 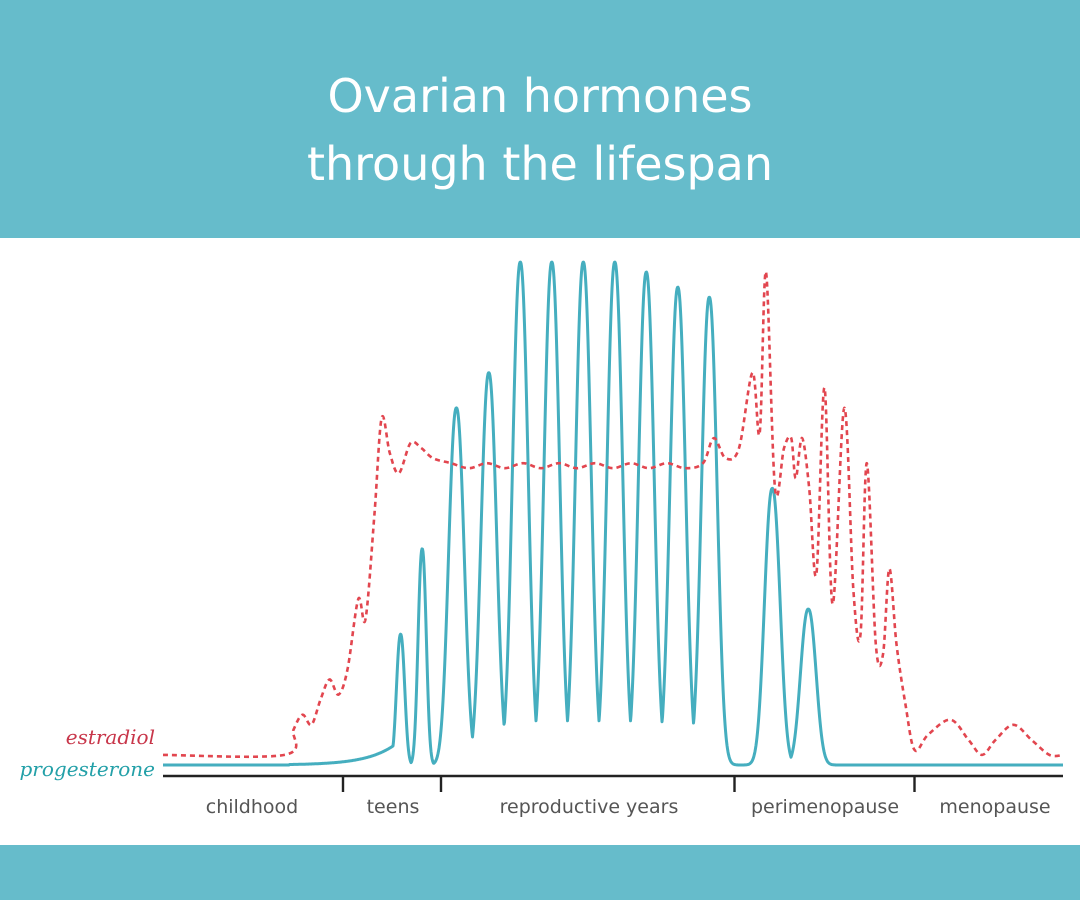 What do you see at coordinates (613, 783) in the screenshot?
I see `x-axis` at bounding box center [613, 783].